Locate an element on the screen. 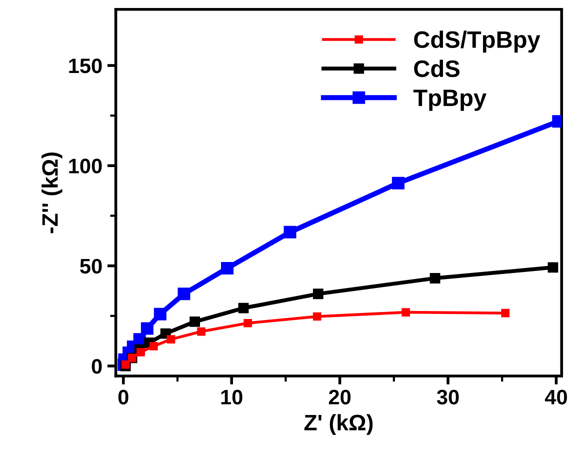 Image resolution: width=579 pixels, height=470 pixels. y-tick-label: 150 is located at coordinates (85, 66).